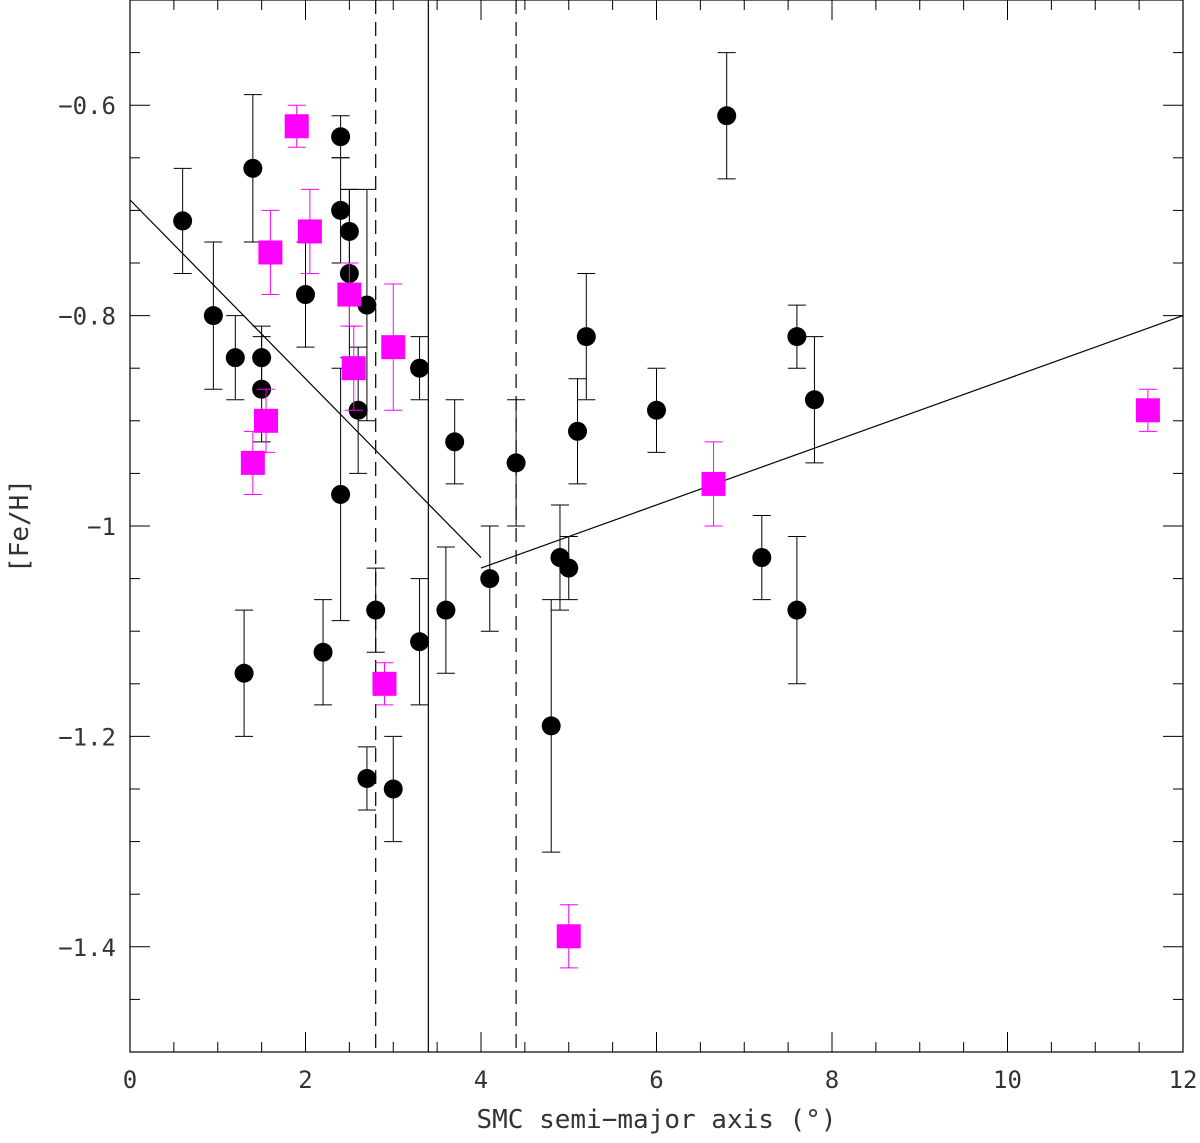  Describe the element at coordinates (87, 317) in the screenshot. I see `y-tick-label: −0.8` at that location.